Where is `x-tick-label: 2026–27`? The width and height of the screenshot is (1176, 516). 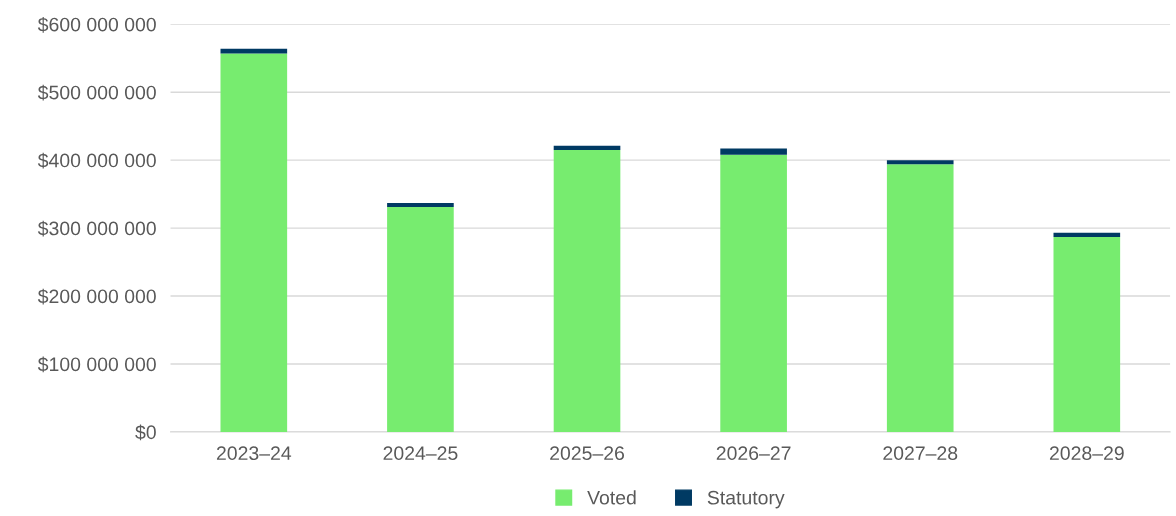 x-tick-label: 2026–27 is located at coordinates (753, 453).